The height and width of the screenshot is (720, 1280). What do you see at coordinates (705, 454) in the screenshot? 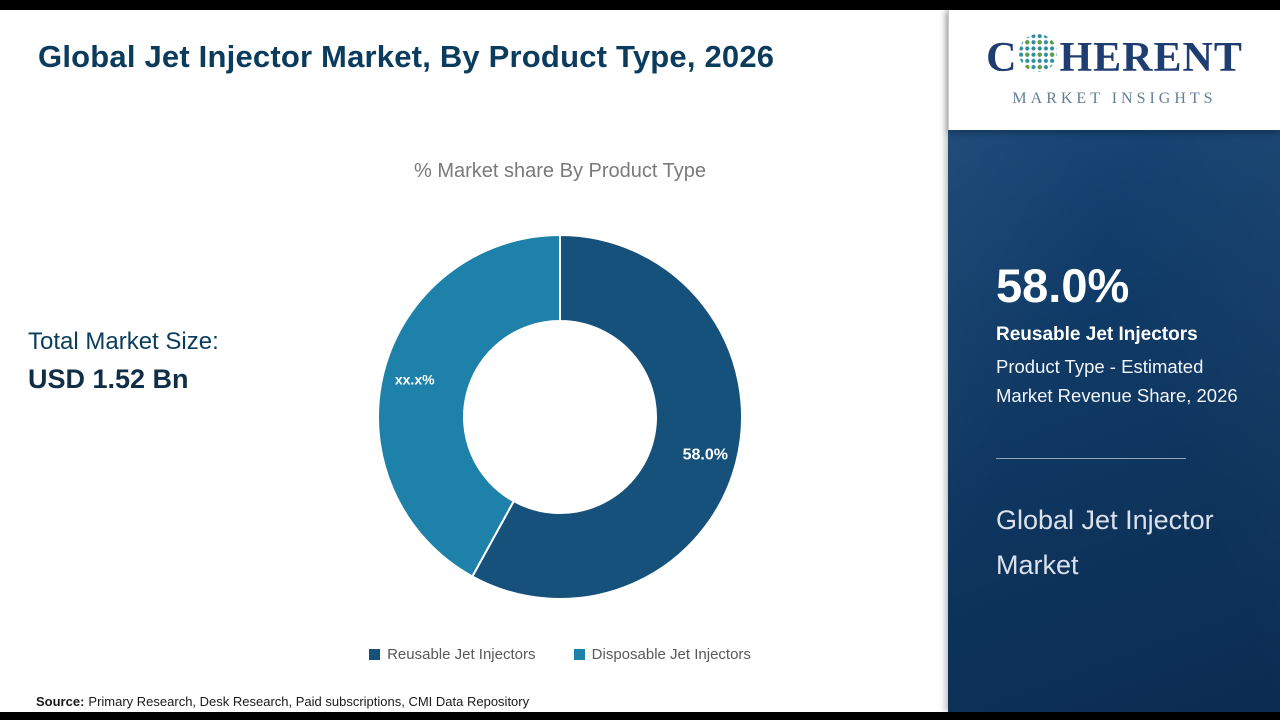
I see `donut-slice-label-0: 58.0%` at bounding box center [705, 454].